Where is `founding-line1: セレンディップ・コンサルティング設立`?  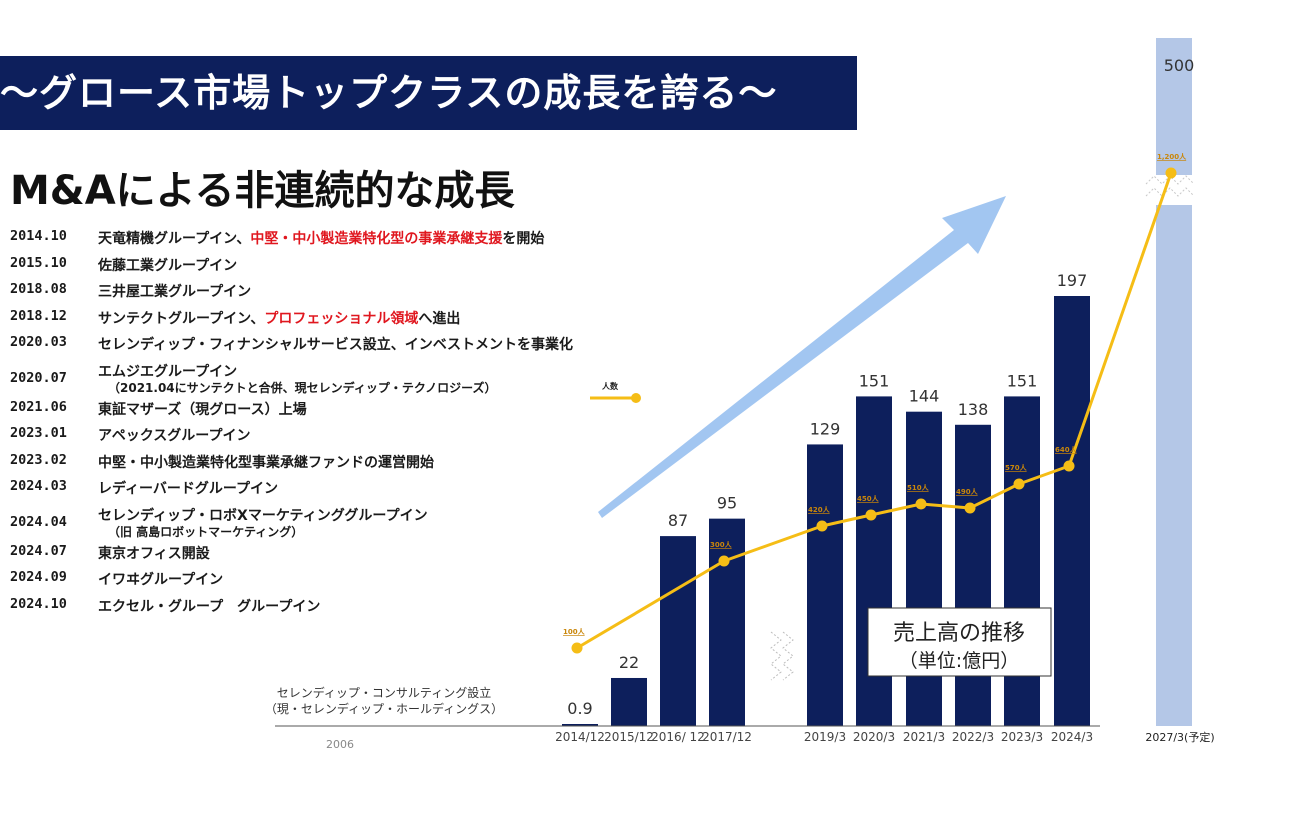 founding-line1: セレンディップ・コンサルティング設立 is located at coordinates (384, 692).